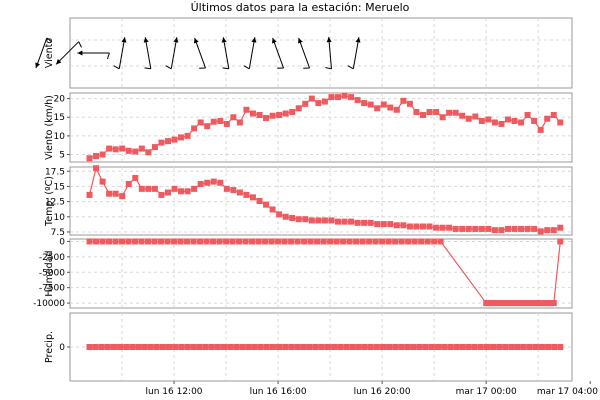 The width and height of the screenshot is (600, 400). Describe the element at coordinates (52, 258) in the screenshot. I see `y-tick-label: -2500` at that location.